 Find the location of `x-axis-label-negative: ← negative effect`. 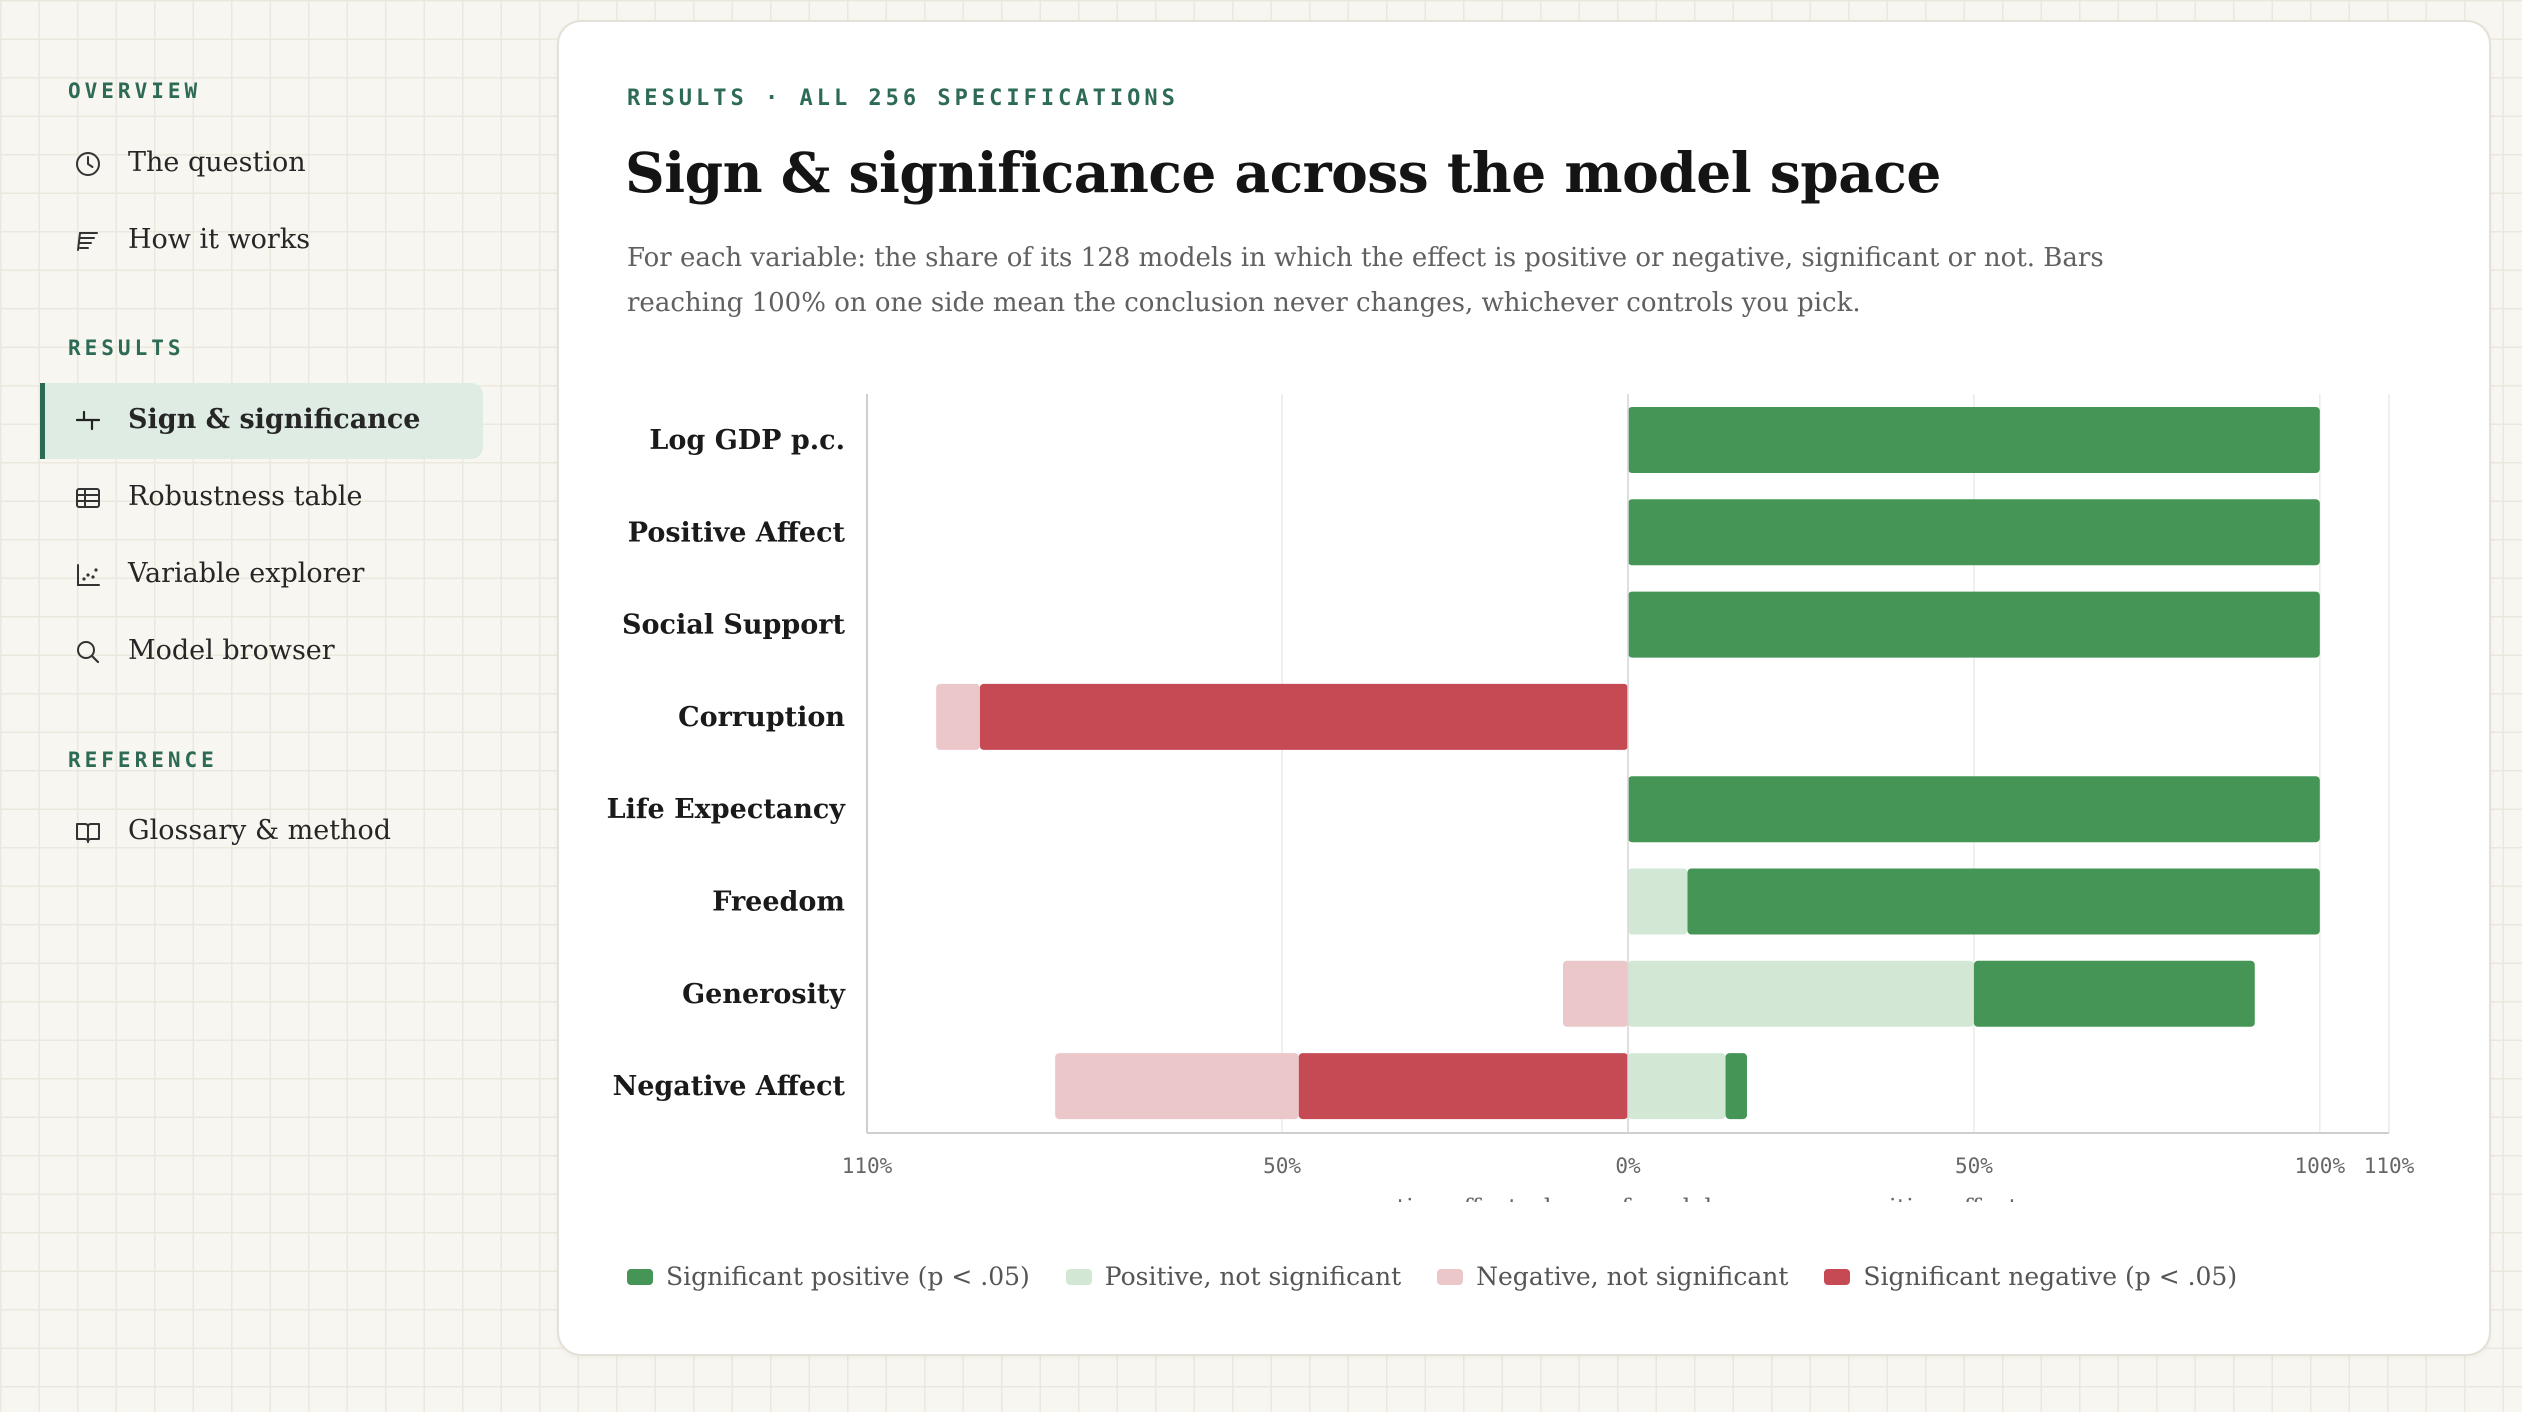

x-axis-label-negative: ← negative effect is located at coordinates (1413, 1198).